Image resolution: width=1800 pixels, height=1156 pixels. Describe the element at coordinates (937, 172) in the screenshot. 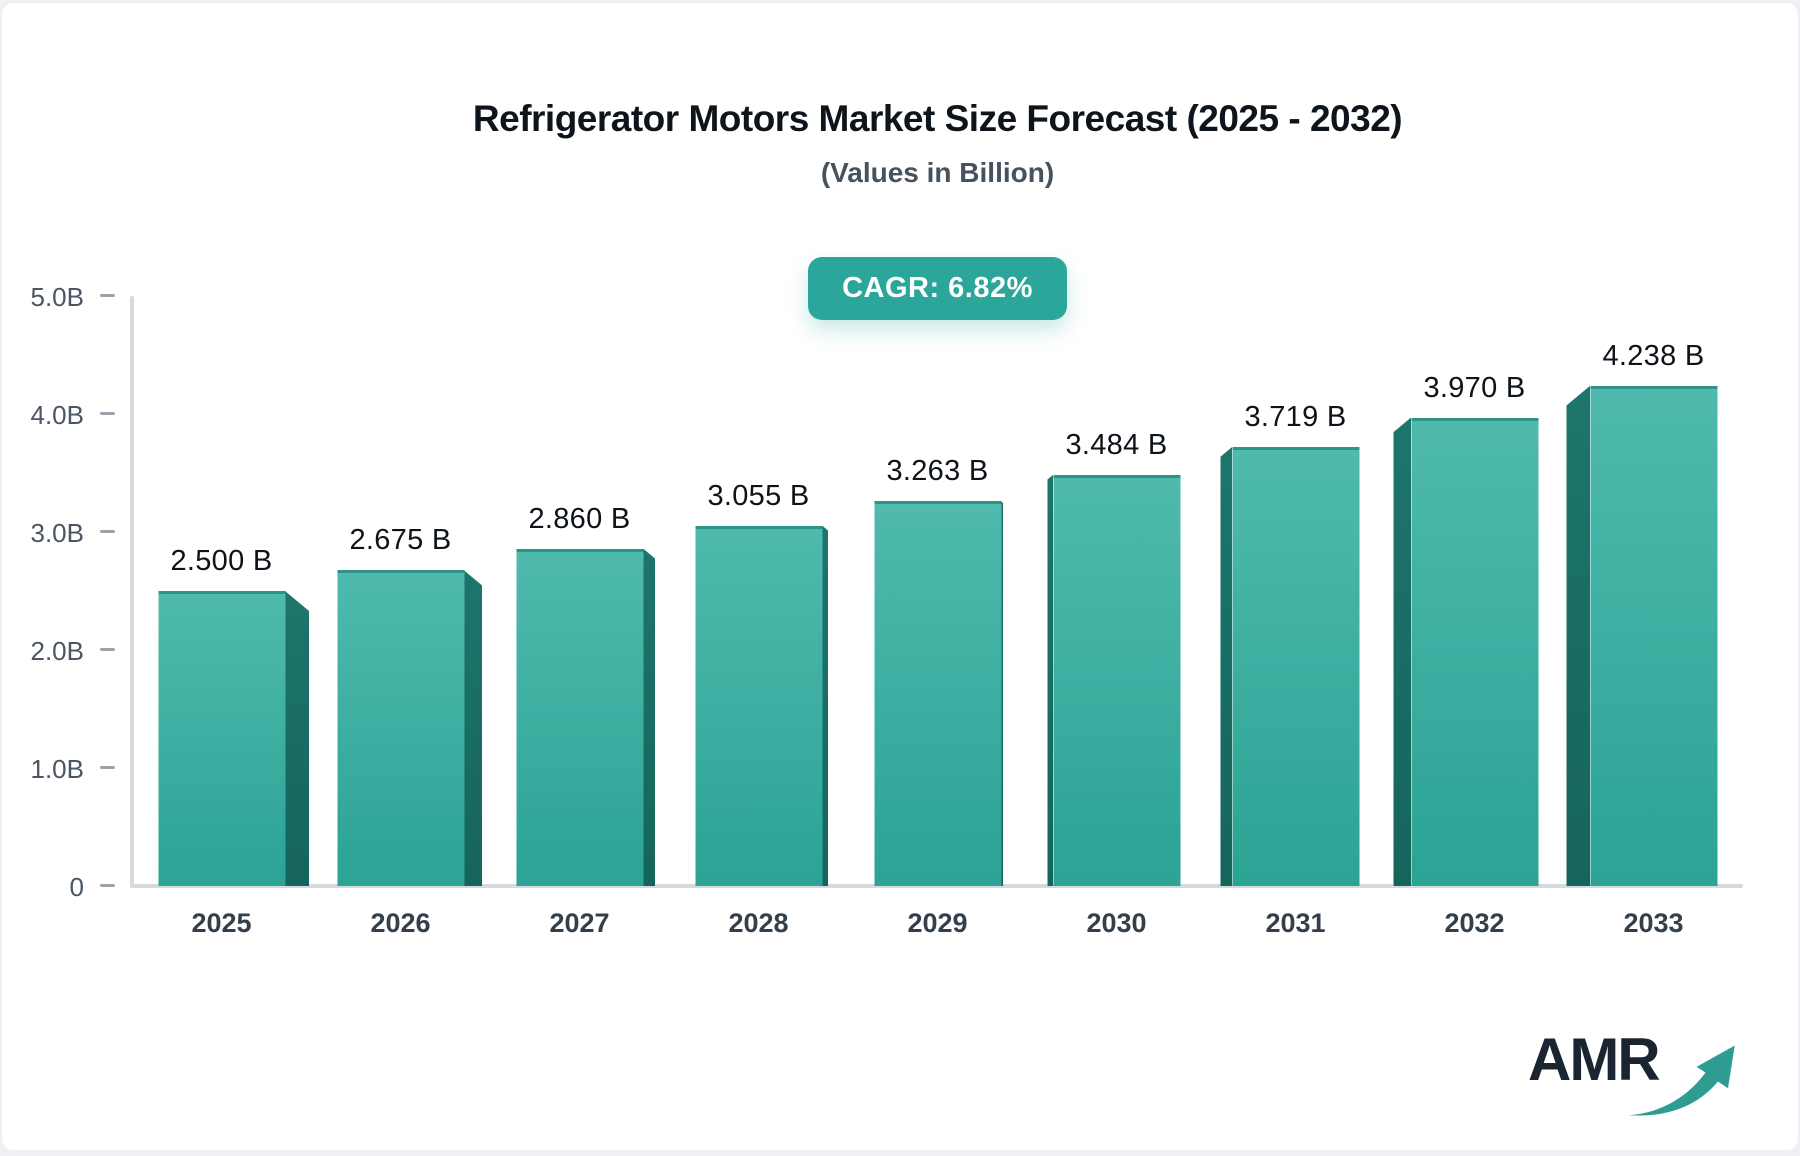

I see `chart-subtitle: (Values in Billion)` at that location.